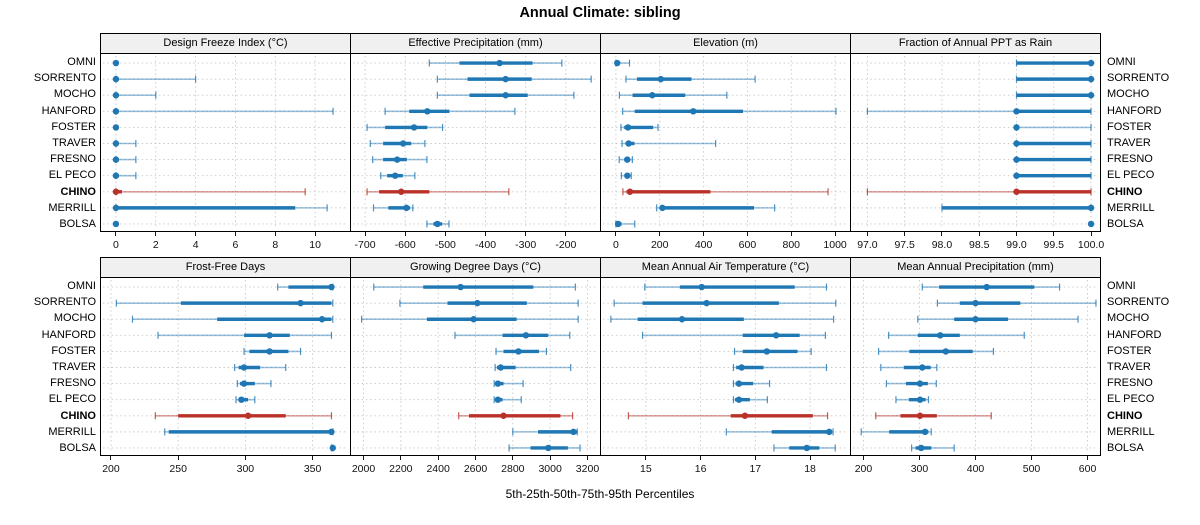 The image size is (1200, 525). Describe the element at coordinates (155, 245) in the screenshot. I see `x-tick-label: 2` at that location.